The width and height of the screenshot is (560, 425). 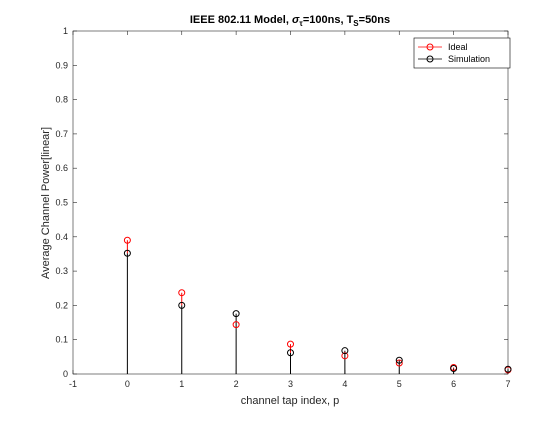 What do you see at coordinates (61, 305) in the screenshot?
I see `y-tick-label: 0.2` at bounding box center [61, 305].